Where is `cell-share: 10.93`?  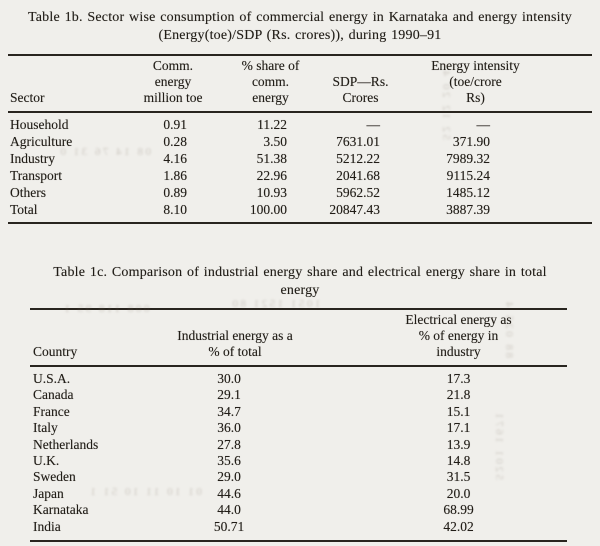
cell-share: 10.93 is located at coordinates (271, 192).